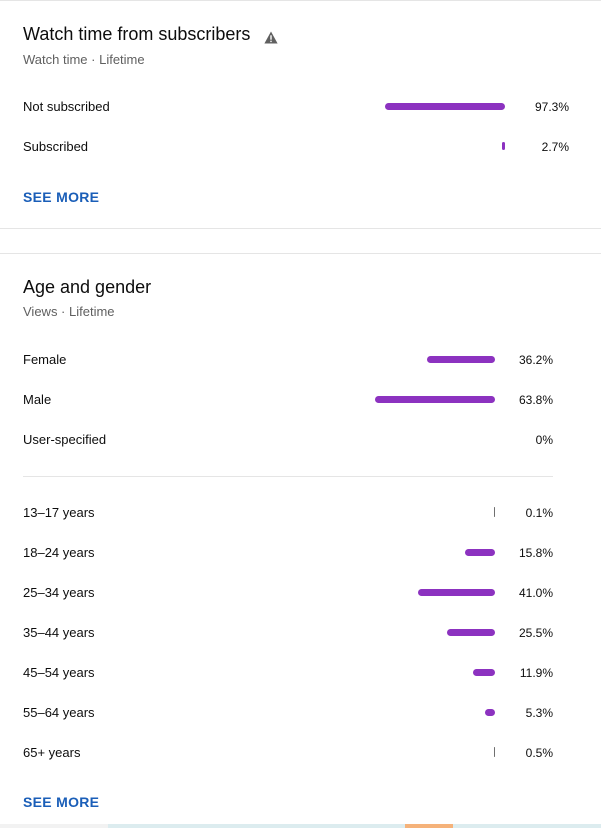  I want to click on top-divider, so click(300, 0).